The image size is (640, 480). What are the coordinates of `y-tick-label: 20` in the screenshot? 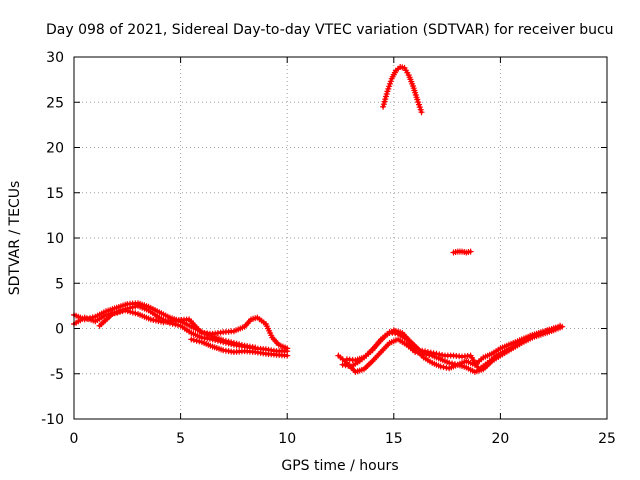 It's located at (55, 149).